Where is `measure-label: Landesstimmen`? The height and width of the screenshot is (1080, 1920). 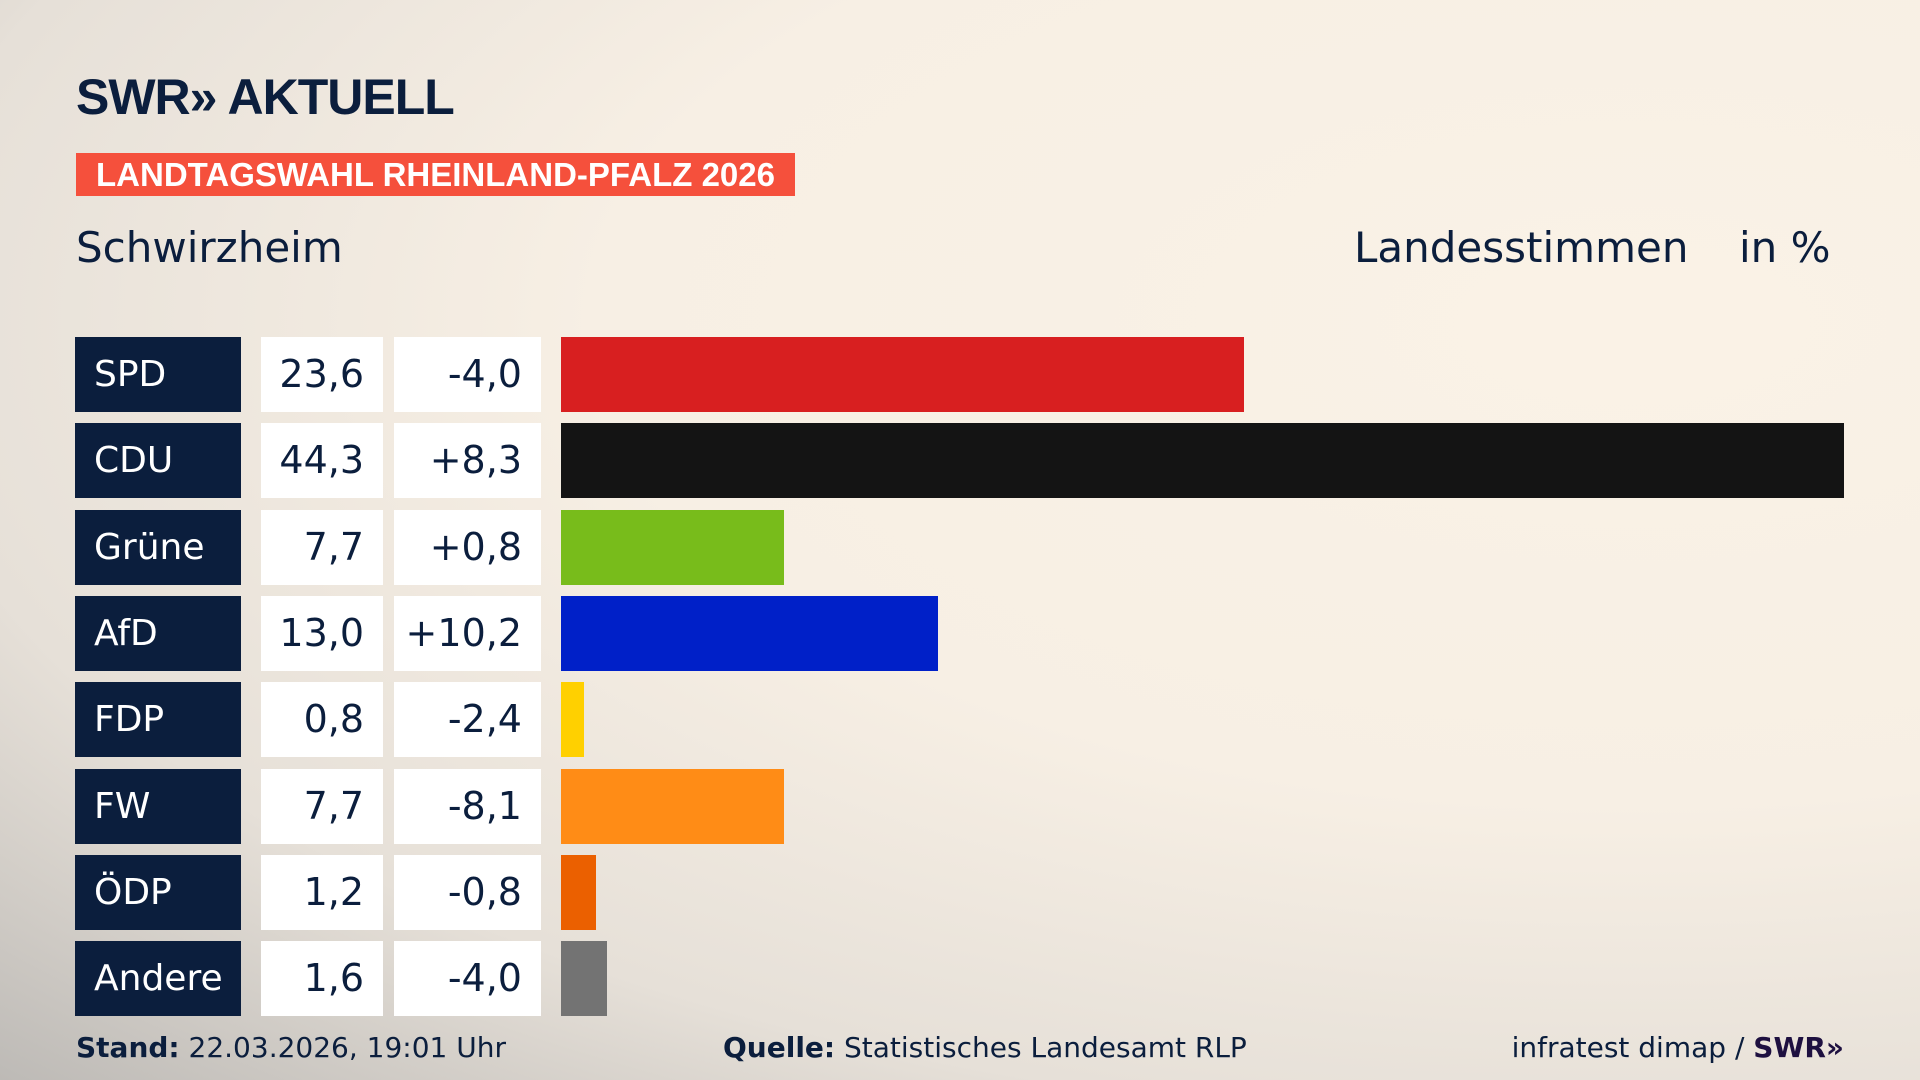 measure-label: Landesstimmen is located at coordinates (1521, 247).